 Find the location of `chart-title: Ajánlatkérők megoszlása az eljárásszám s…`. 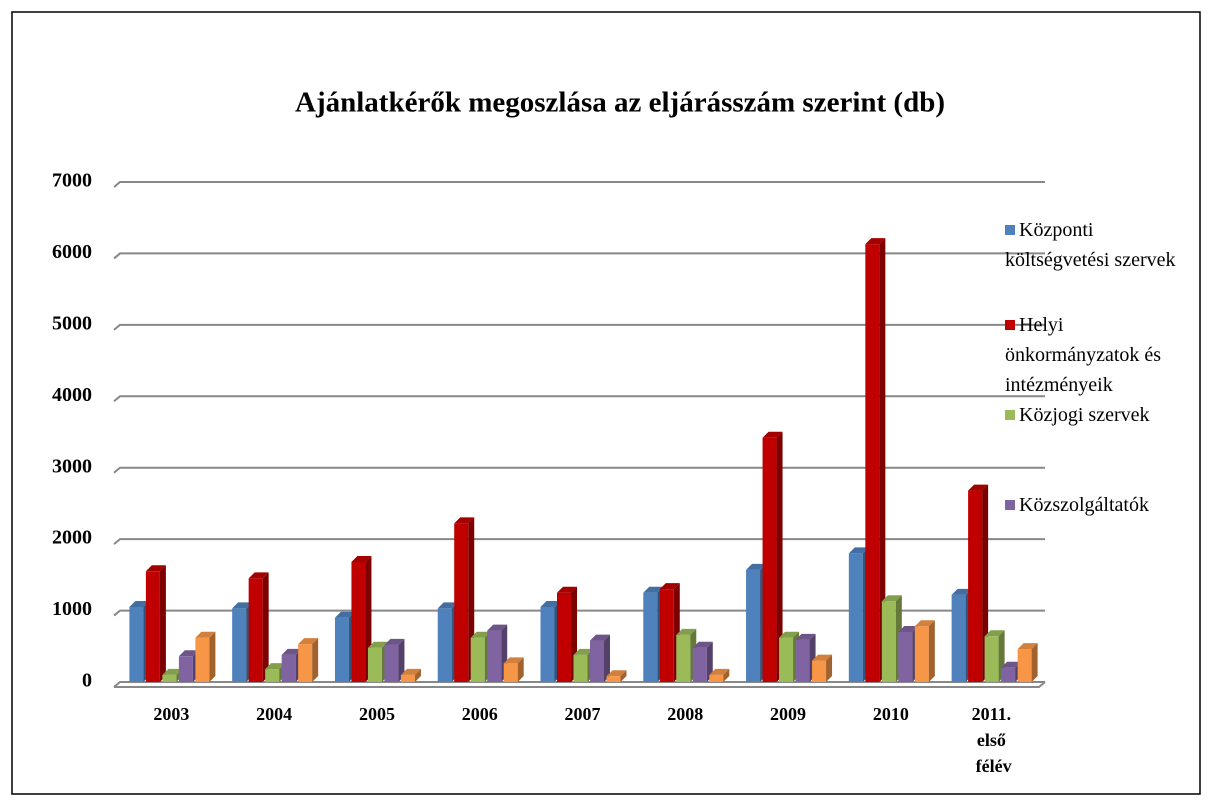

chart-title: Ajánlatkérők megoszlása az eljárásszám s… is located at coordinates (620, 103).